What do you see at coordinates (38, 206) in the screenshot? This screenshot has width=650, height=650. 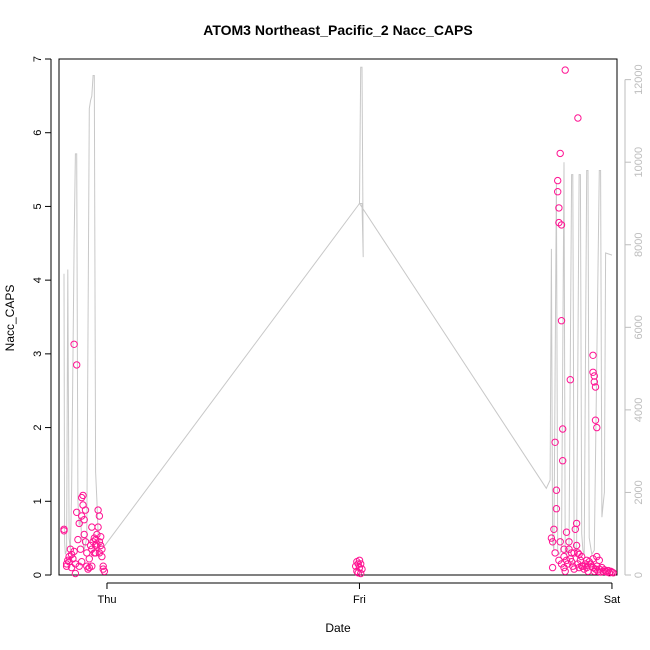 I see `left-tick-label: 5` at bounding box center [38, 206].